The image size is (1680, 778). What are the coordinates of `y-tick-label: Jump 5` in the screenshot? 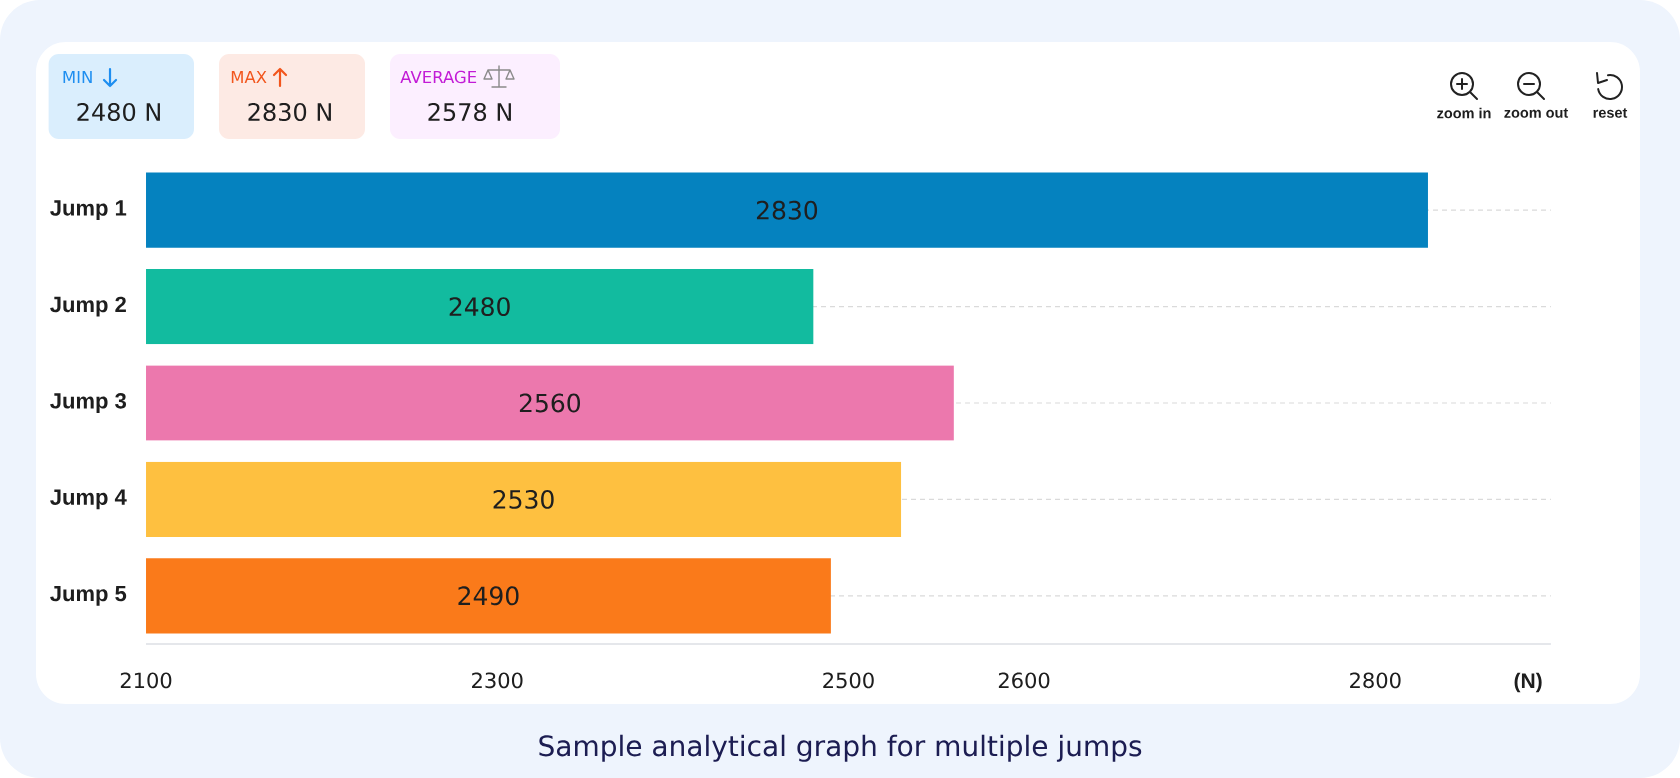 It's located at (88, 595).